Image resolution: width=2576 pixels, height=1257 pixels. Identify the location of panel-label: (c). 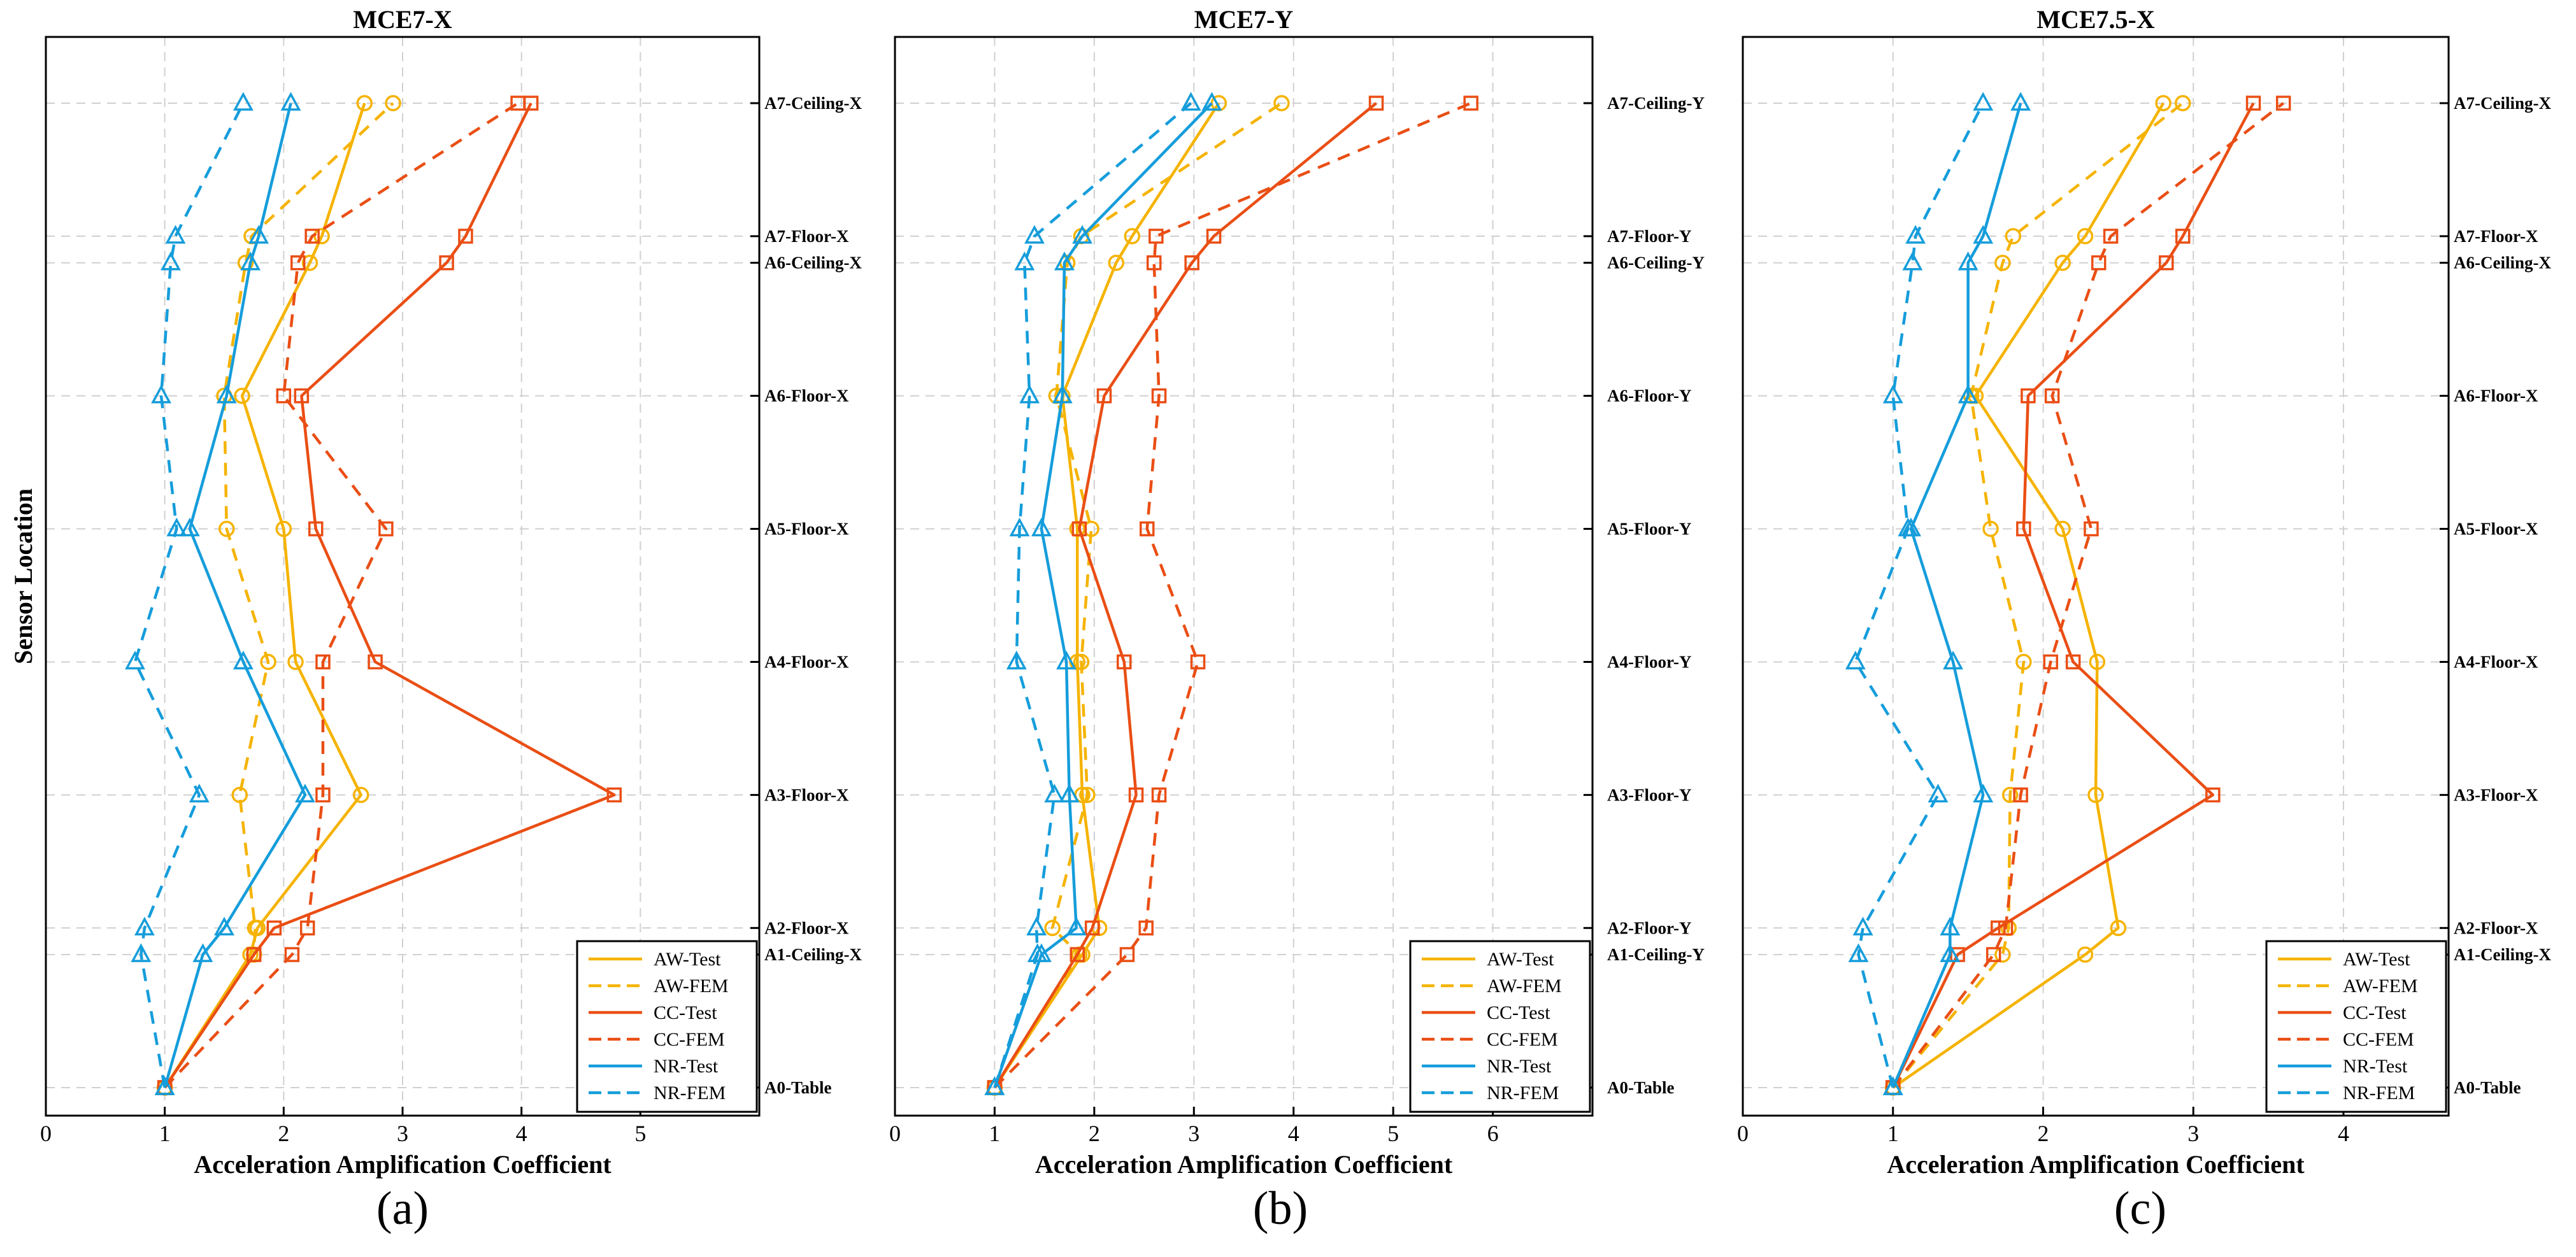
(2140, 1208).